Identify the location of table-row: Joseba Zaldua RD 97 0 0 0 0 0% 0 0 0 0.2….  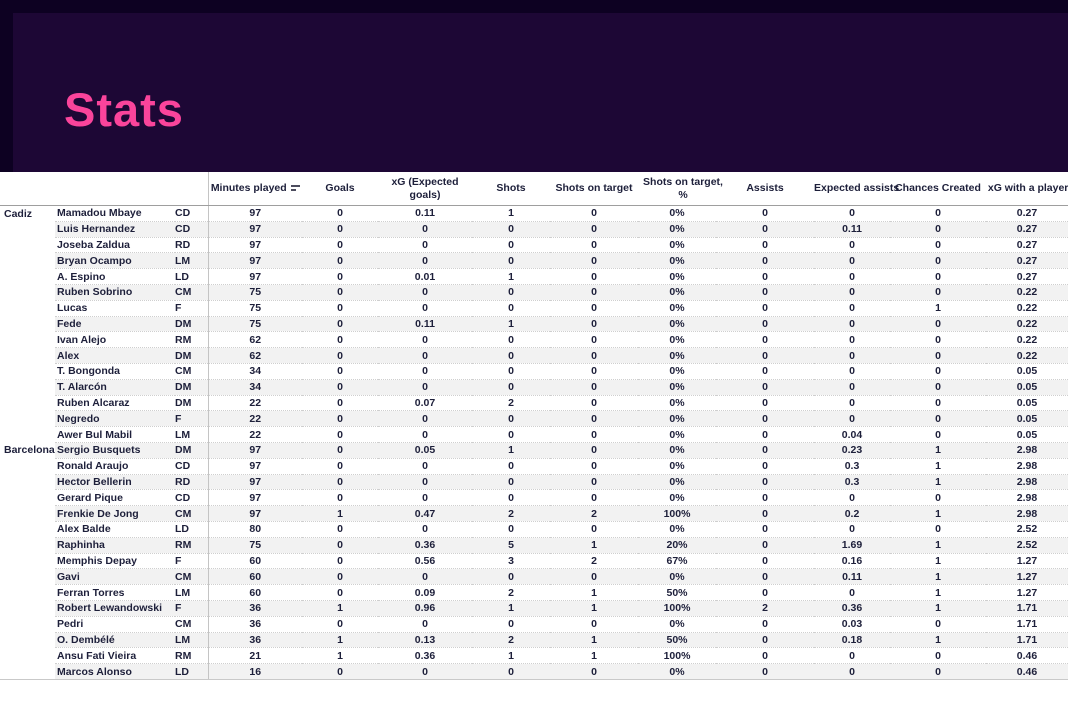
(534, 244).